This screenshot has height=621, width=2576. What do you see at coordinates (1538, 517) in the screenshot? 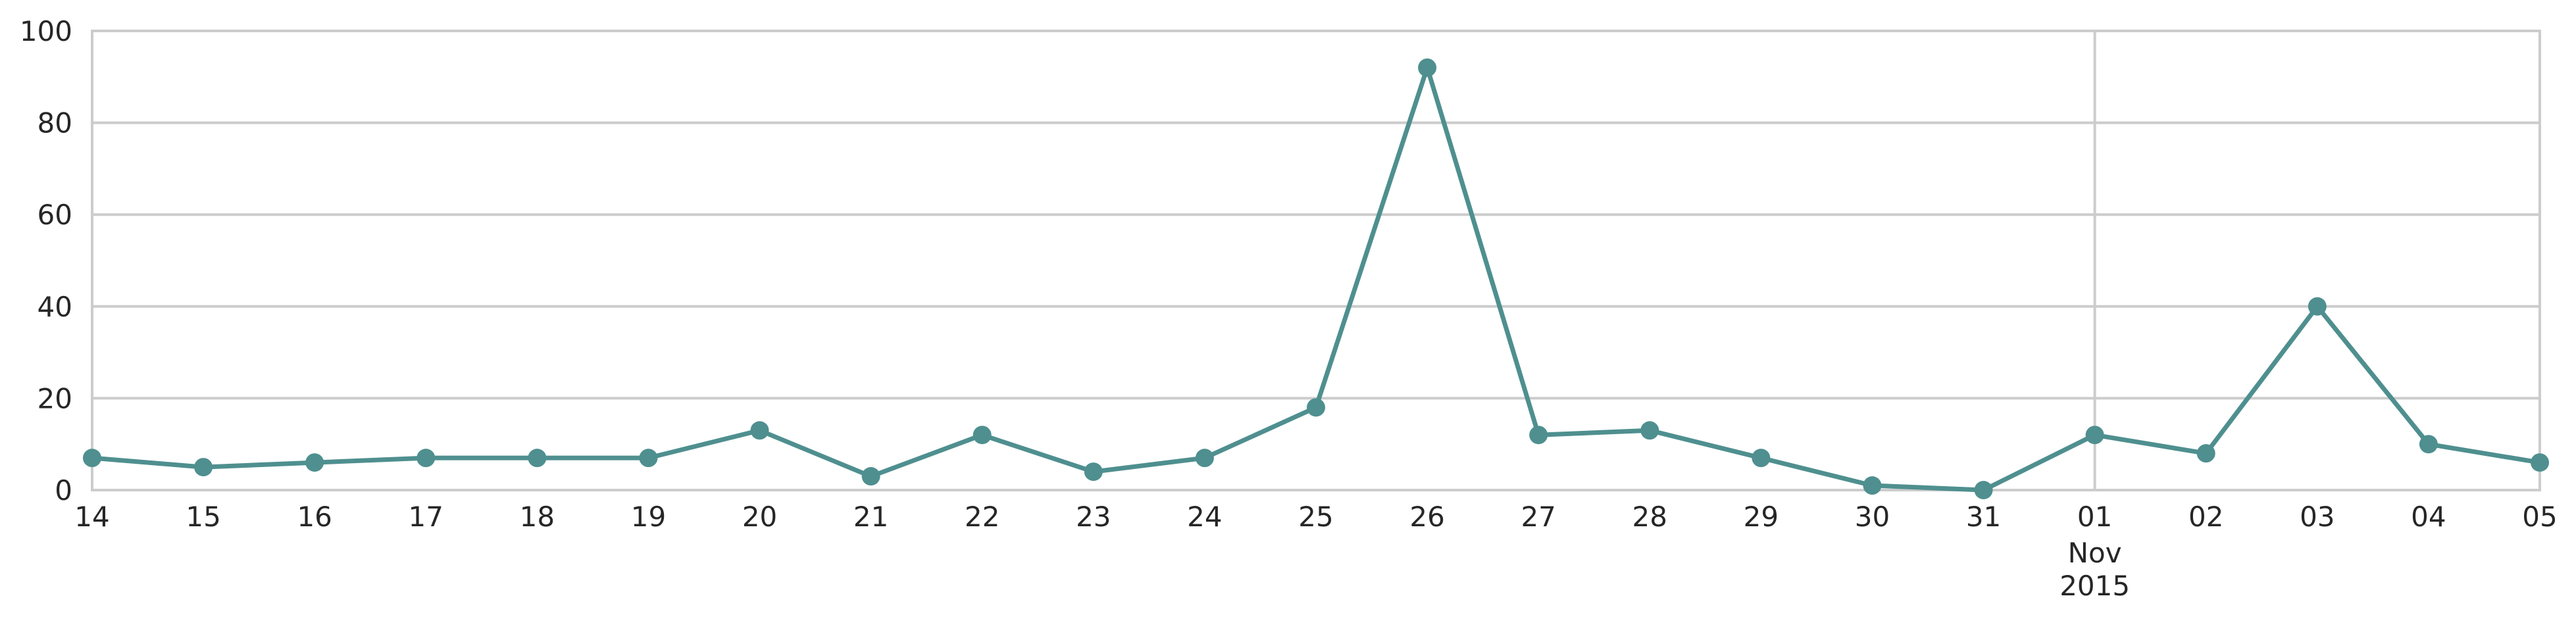
I see `x-tick-label: 27` at bounding box center [1538, 517].